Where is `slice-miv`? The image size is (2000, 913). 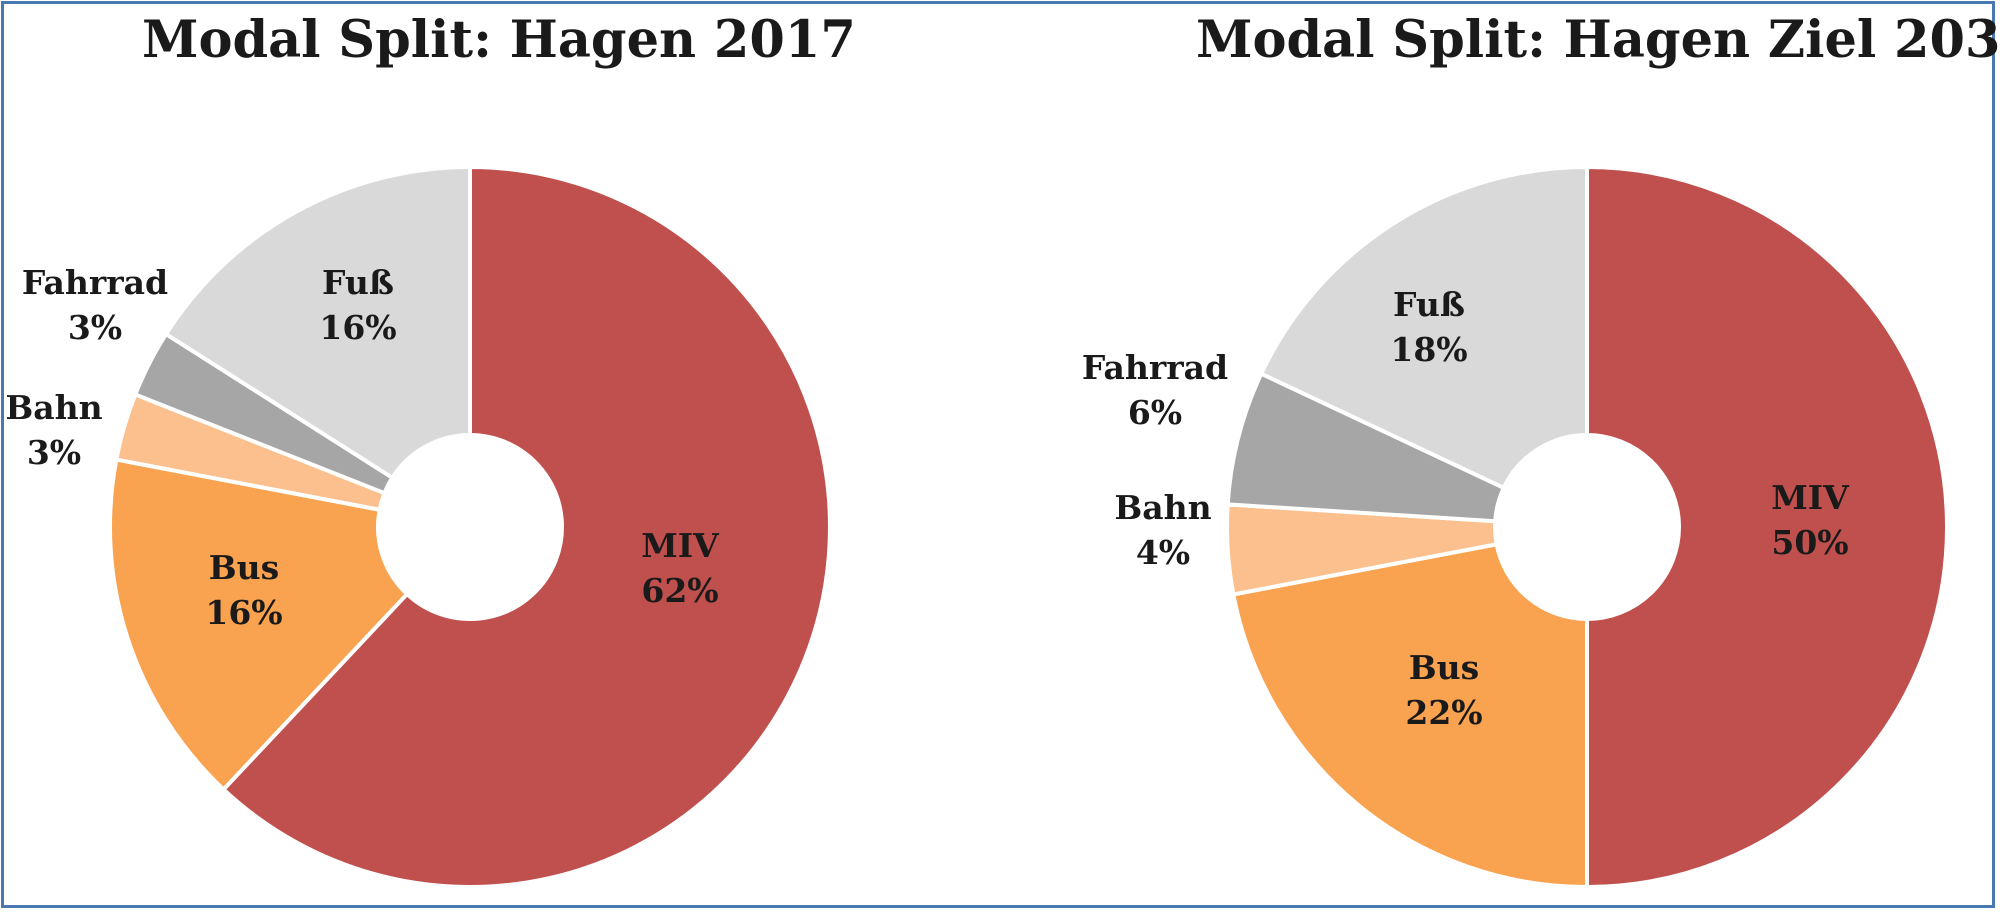 slice-miv is located at coordinates (1767, 527).